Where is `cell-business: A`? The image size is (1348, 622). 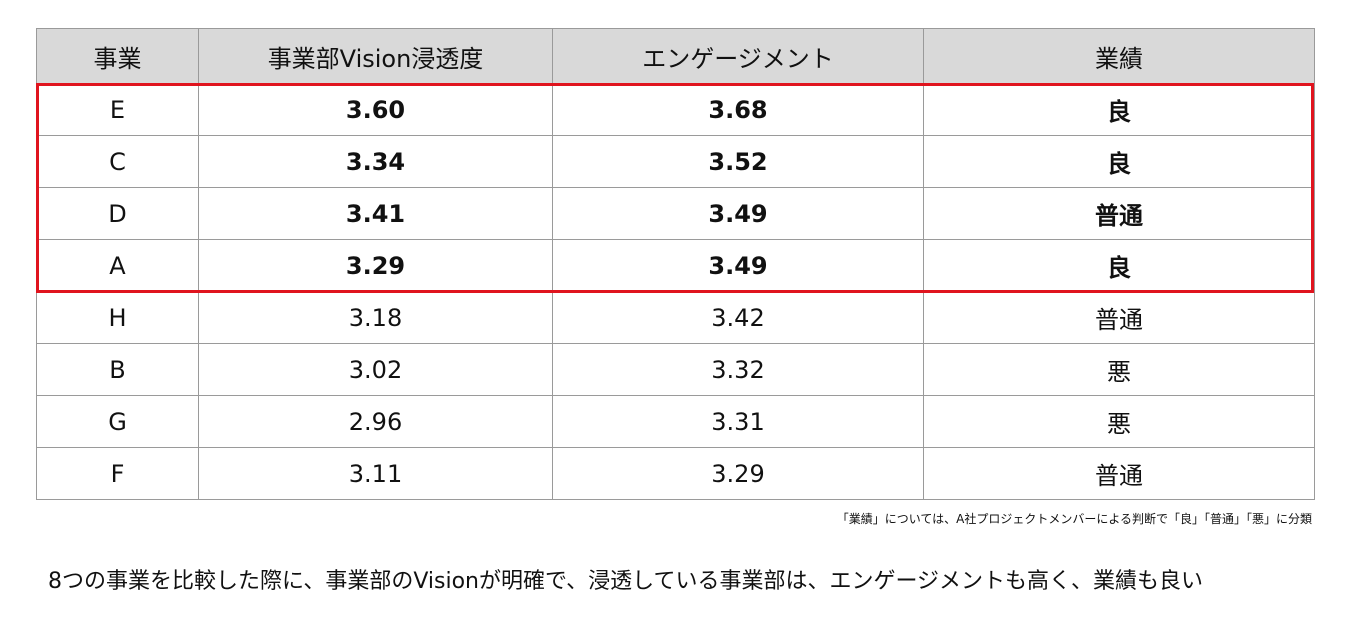
cell-business: A is located at coordinates (117, 265).